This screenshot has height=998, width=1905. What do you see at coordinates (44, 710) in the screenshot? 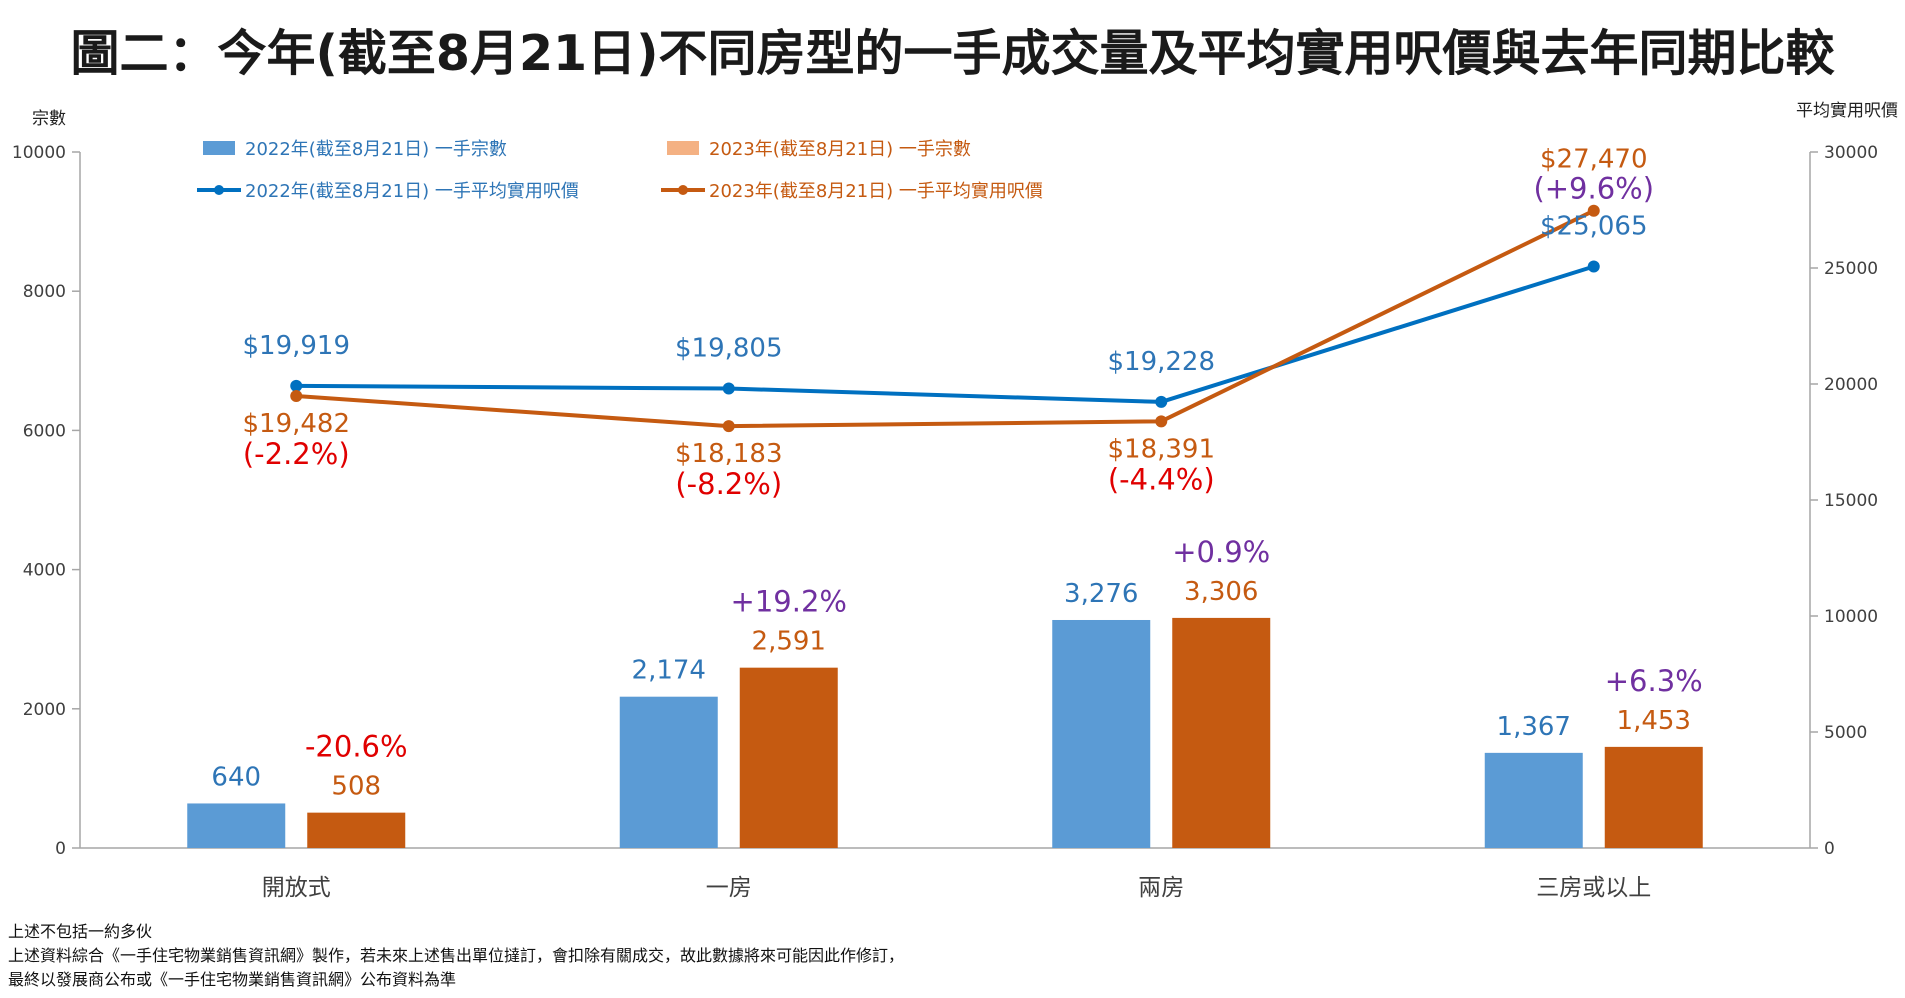
I see `left-tick-label: 2000` at bounding box center [44, 710].